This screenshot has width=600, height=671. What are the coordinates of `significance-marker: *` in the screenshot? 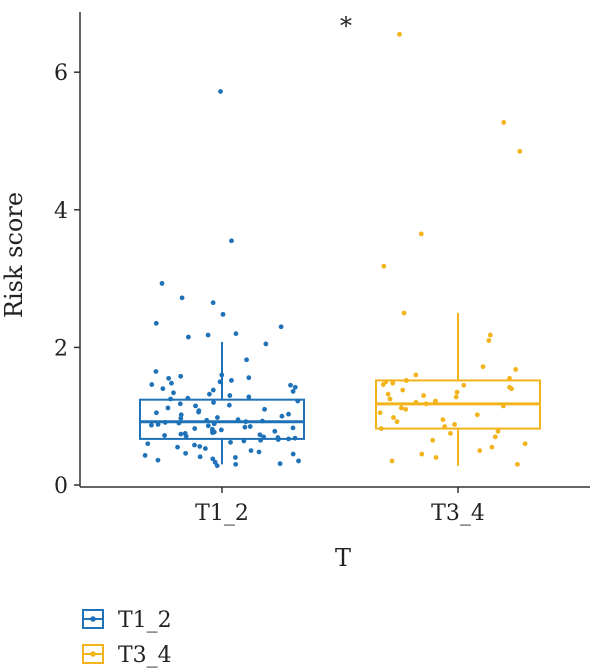 It's located at (346, 26).